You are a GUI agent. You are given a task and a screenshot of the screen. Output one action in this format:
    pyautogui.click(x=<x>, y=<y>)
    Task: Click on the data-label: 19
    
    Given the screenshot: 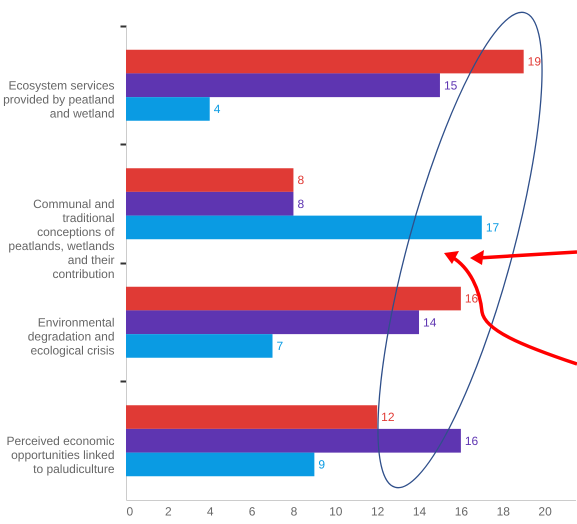 What is the action you would take?
    pyautogui.click(x=535, y=61)
    